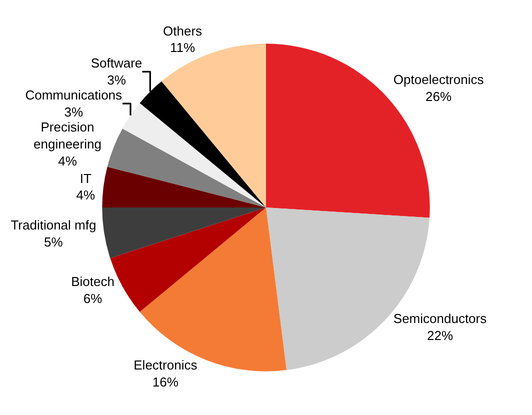 Image resolution: width=532 pixels, height=415 pixels. What do you see at coordinates (440, 336) in the screenshot?
I see `data-label: 22%` at bounding box center [440, 336].